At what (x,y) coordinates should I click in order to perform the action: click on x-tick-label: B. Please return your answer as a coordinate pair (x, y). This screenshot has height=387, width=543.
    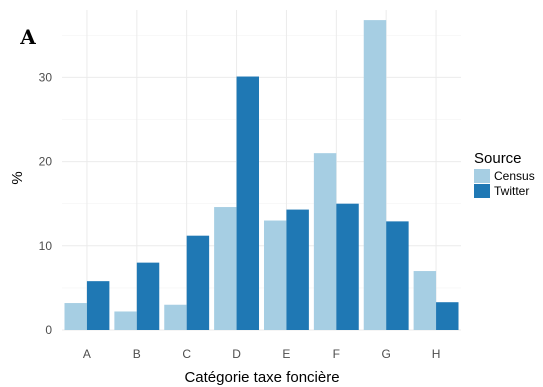
    Looking at the image, I should click on (137, 354).